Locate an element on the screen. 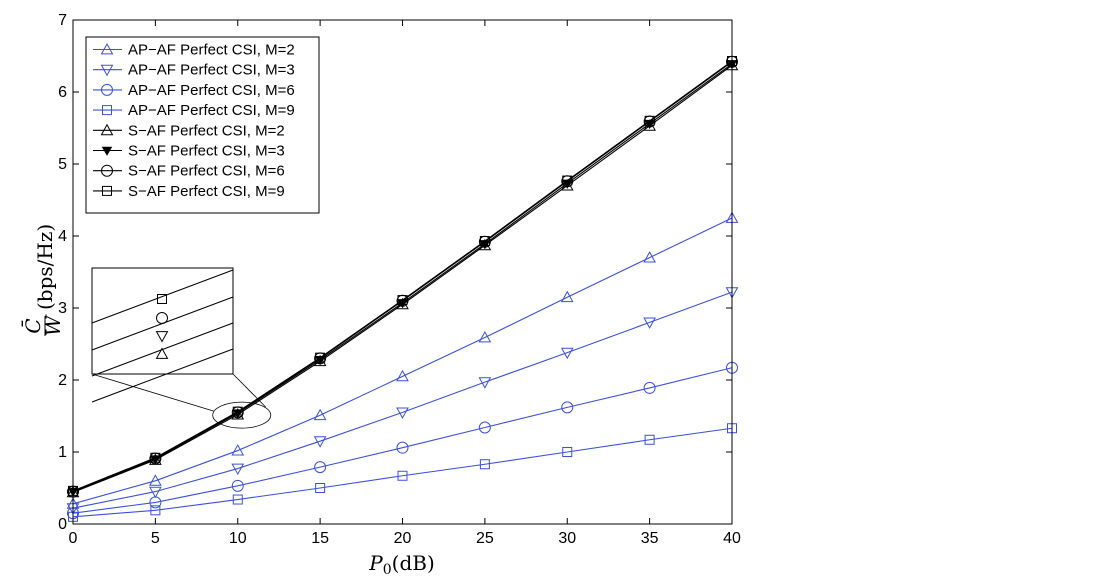 This screenshot has height=587, width=1107. x-tick-label: 20 is located at coordinates (403, 538).